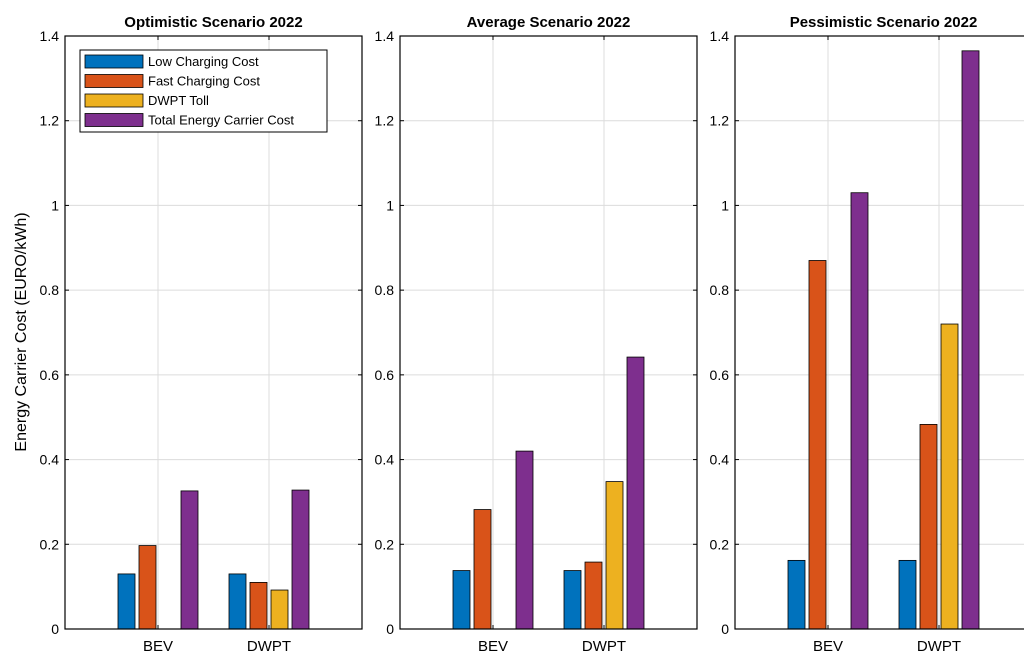  I want to click on legend-label-4: Total Energy Carrier Cost, so click(221, 120).